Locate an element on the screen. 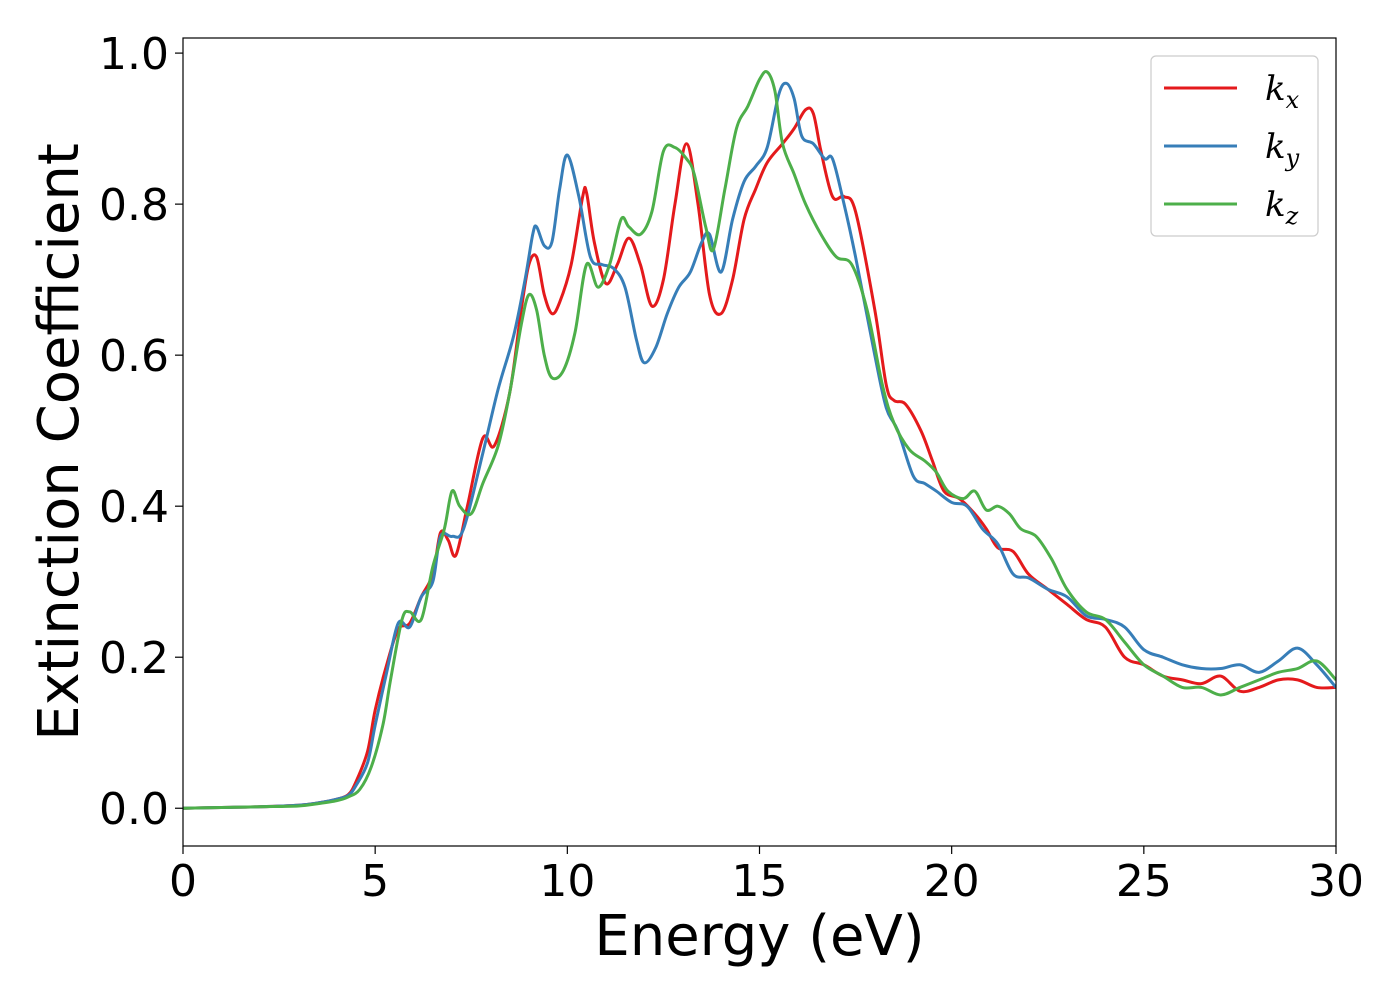 This screenshot has height=1000, width=1400. y-tick-label: 0.2 is located at coordinates (134, 658).